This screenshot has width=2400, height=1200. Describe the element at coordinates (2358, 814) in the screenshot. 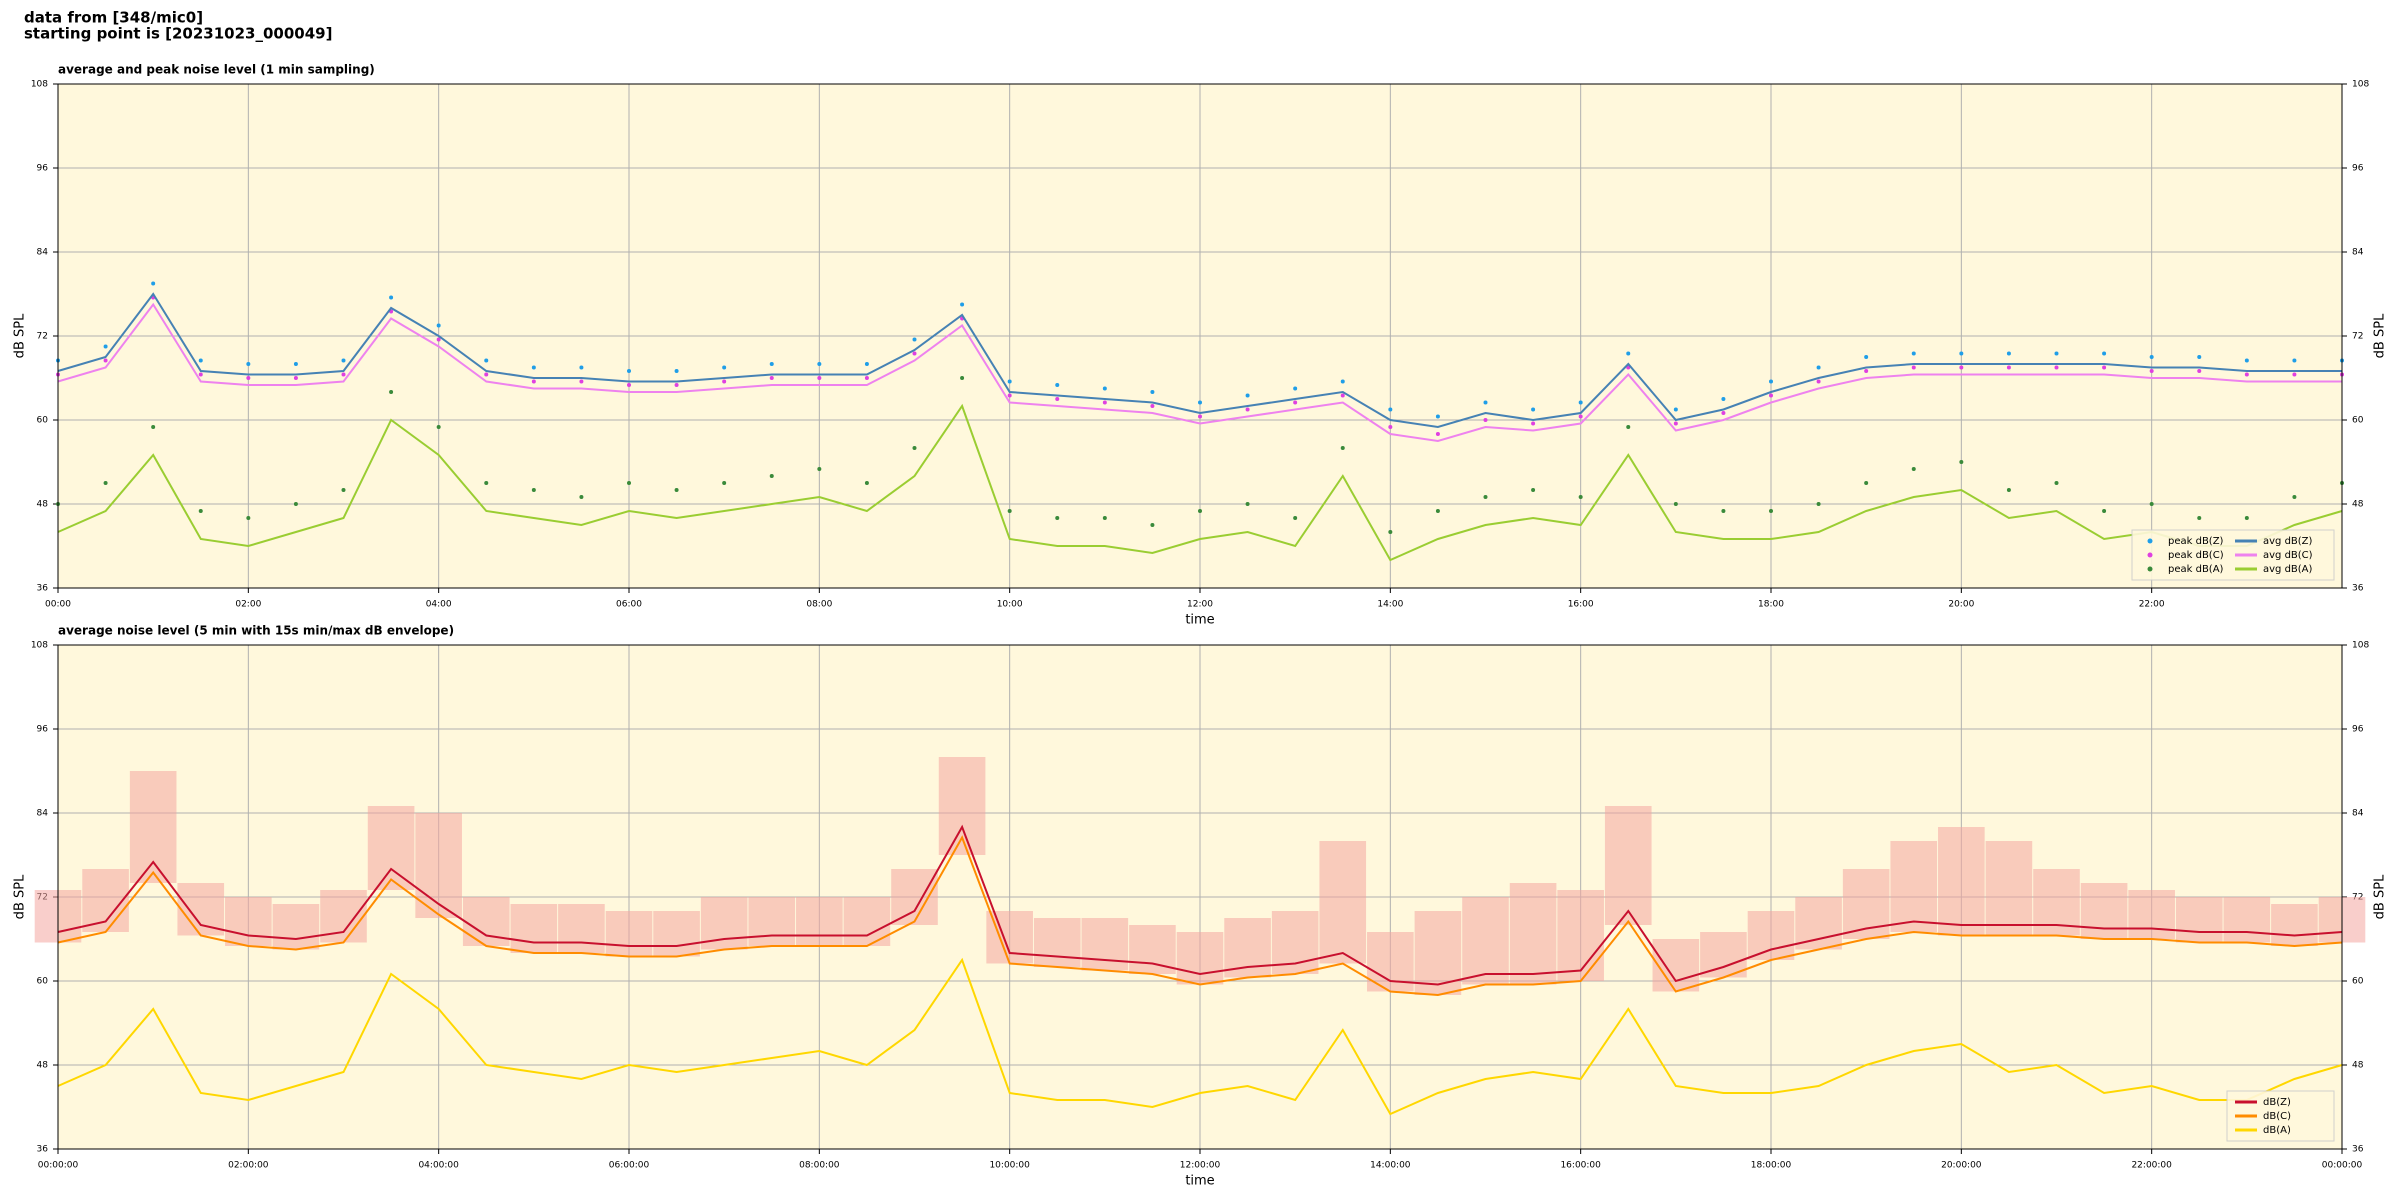

I see `y-tick-label: 84` at that location.